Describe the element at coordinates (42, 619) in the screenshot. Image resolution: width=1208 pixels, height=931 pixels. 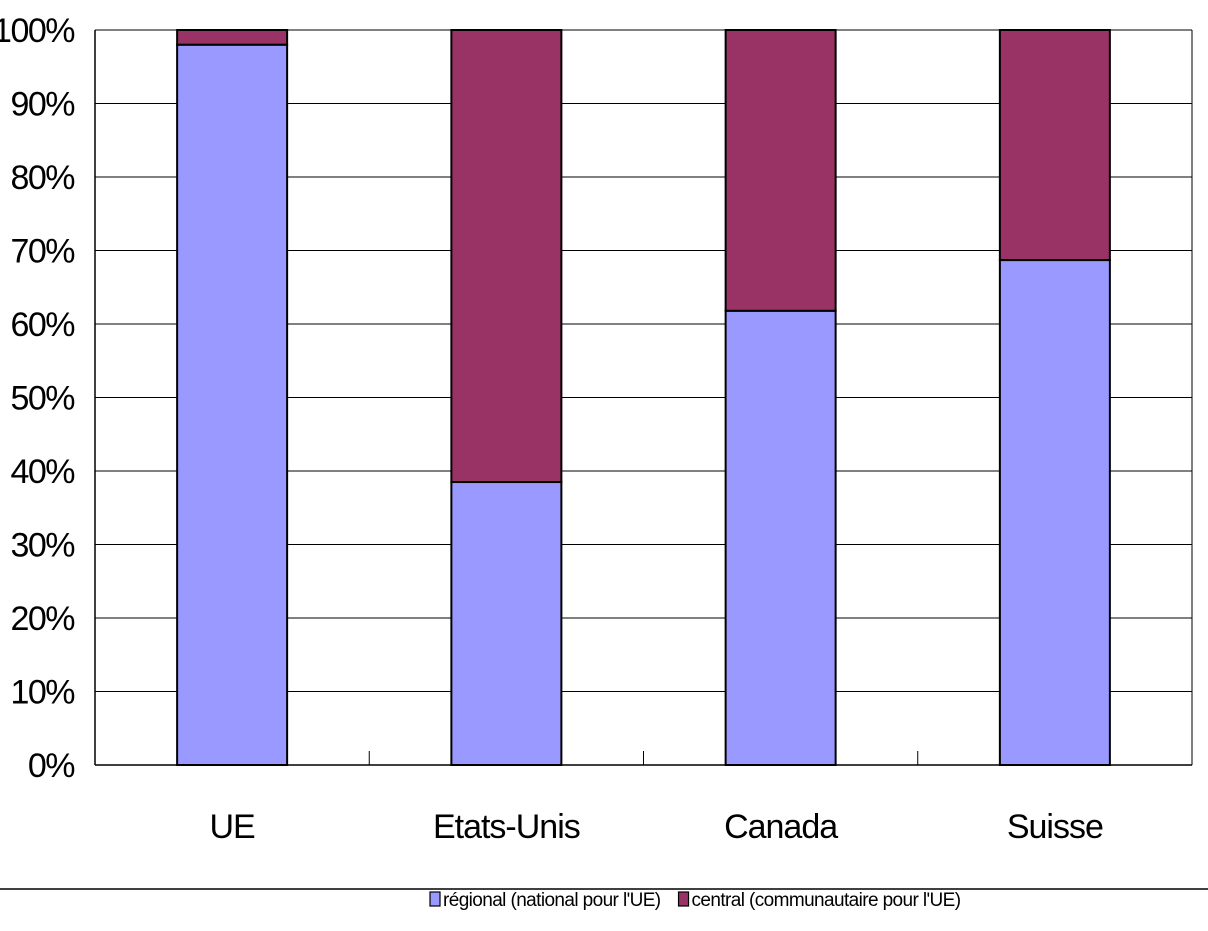
I see `y-tick-label: 20%` at that location.